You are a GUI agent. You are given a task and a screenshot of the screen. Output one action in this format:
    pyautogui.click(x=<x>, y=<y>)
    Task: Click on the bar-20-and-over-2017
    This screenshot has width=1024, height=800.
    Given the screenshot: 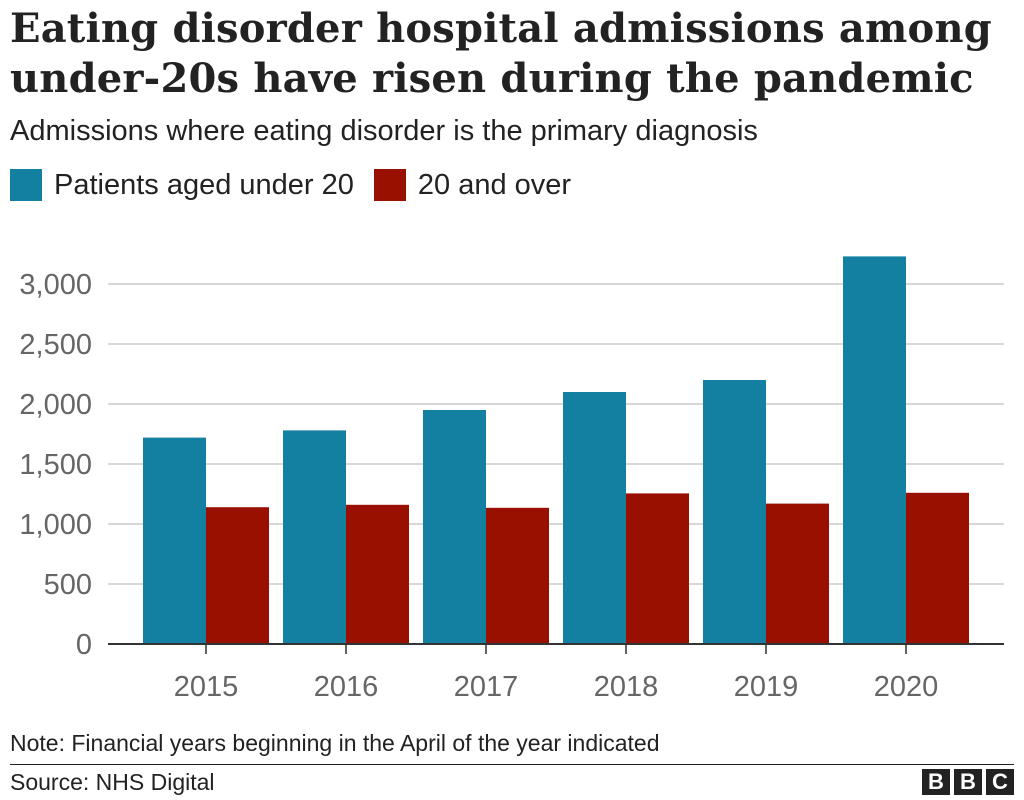 What is the action you would take?
    pyautogui.click(x=517, y=575)
    